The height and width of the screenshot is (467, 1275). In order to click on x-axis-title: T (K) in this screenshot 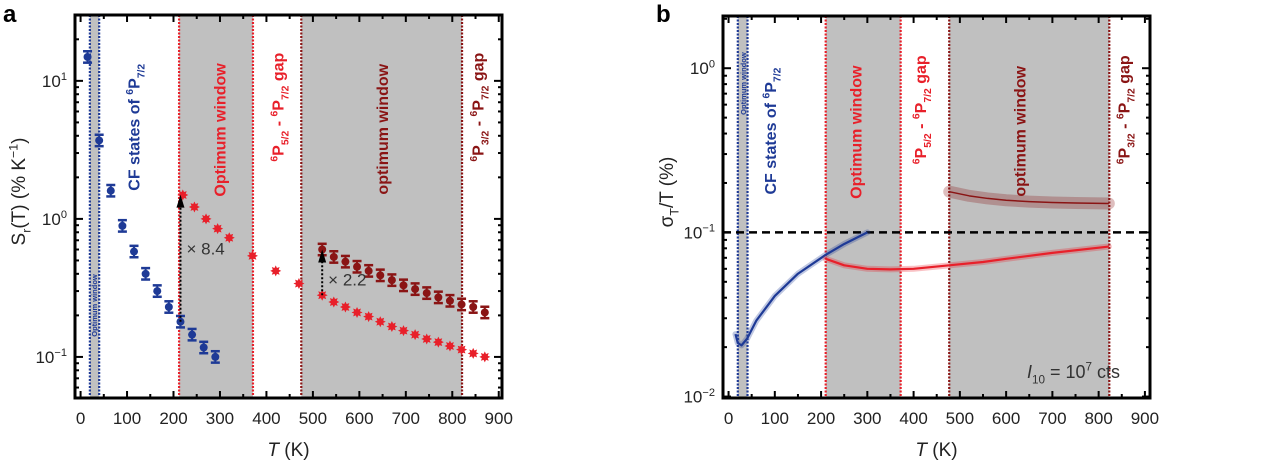, I will do `click(288, 450)`.